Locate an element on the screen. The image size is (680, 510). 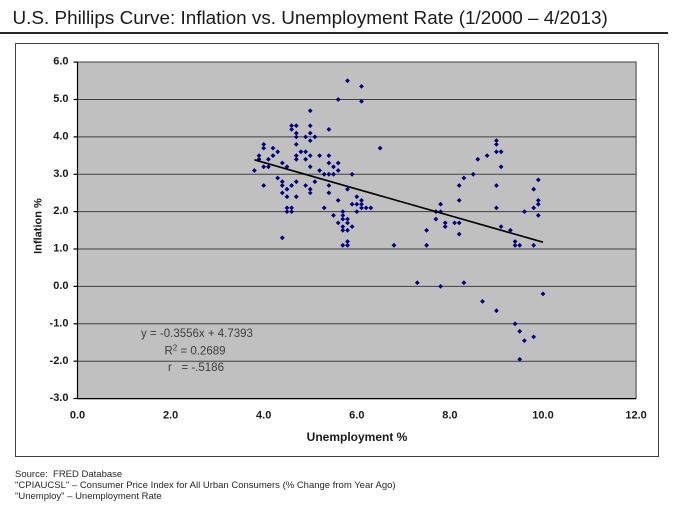
svg-text: -2.0 is located at coordinates (59, 361).